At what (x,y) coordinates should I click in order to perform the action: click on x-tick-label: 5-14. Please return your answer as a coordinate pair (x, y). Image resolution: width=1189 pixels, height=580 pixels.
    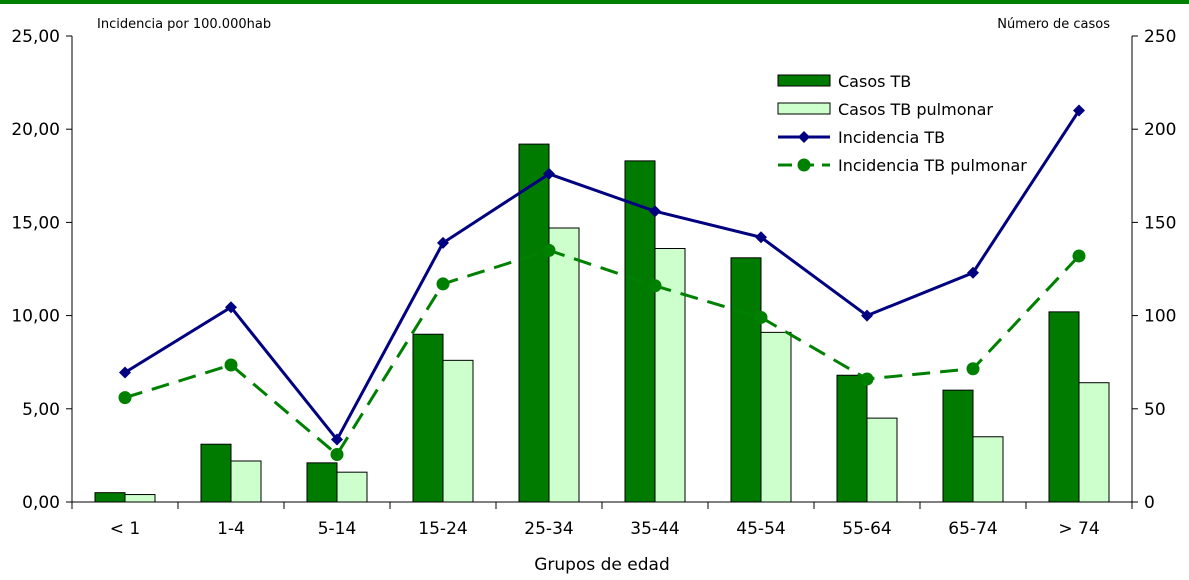
    Looking at the image, I should click on (337, 529).